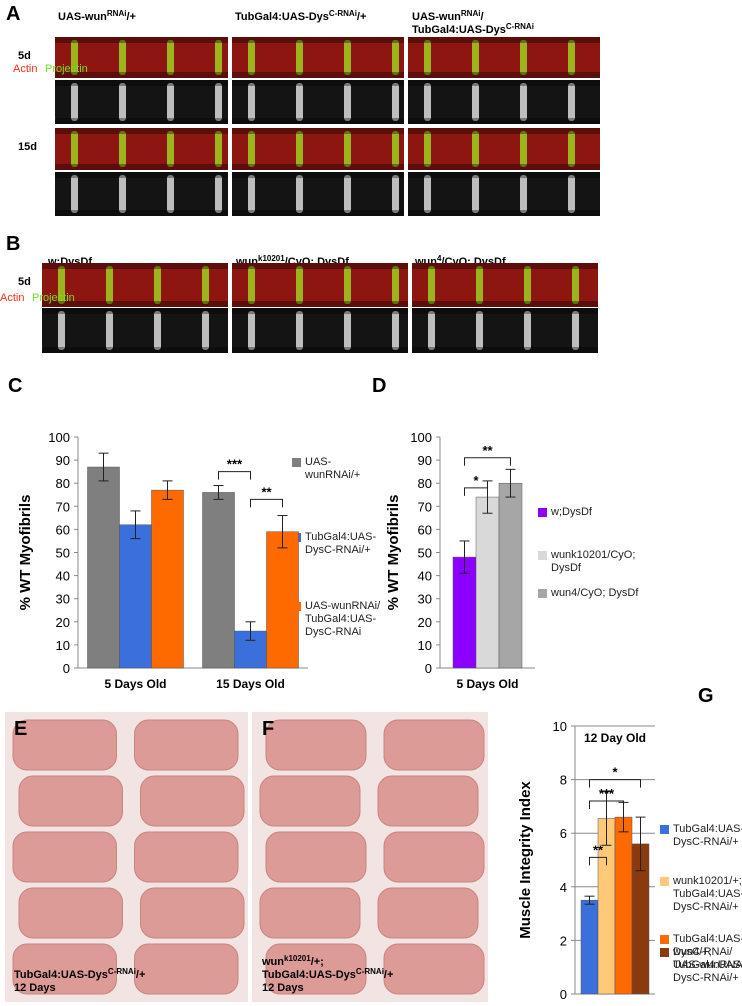 The width and height of the screenshot is (742, 1006). What do you see at coordinates (266, 491) in the screenshot?
I see `significance-label: **` at bounding box center [266, 491].